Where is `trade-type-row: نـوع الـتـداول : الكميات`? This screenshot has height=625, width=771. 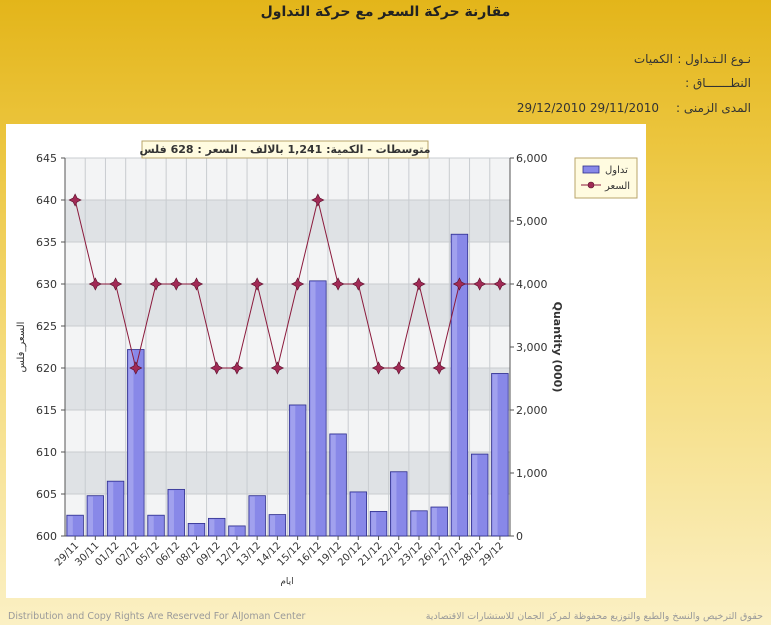
trade-type-row: نـوع الـتـداول : الكميات is located at coordinates (692, 59).